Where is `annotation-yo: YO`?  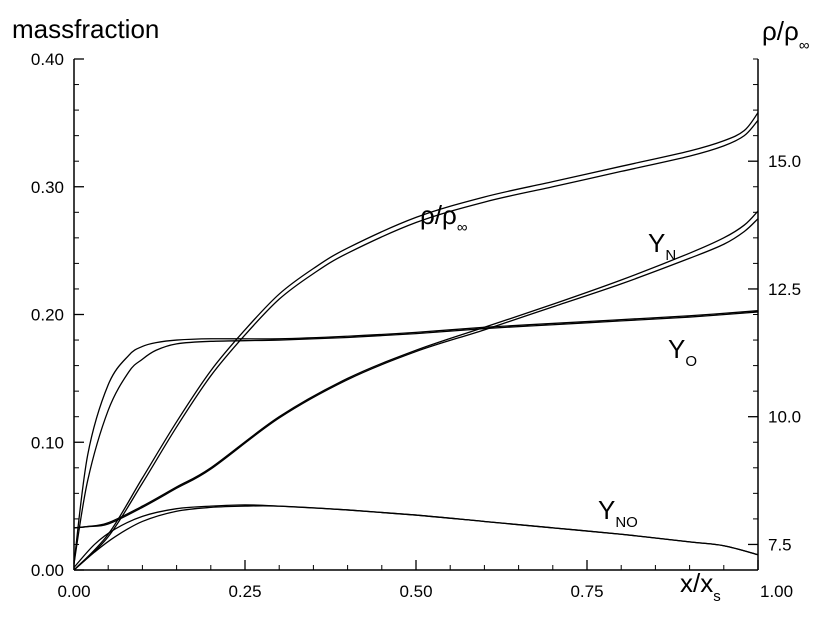 annotation-yo: YO is located at coordinates (682, 352).